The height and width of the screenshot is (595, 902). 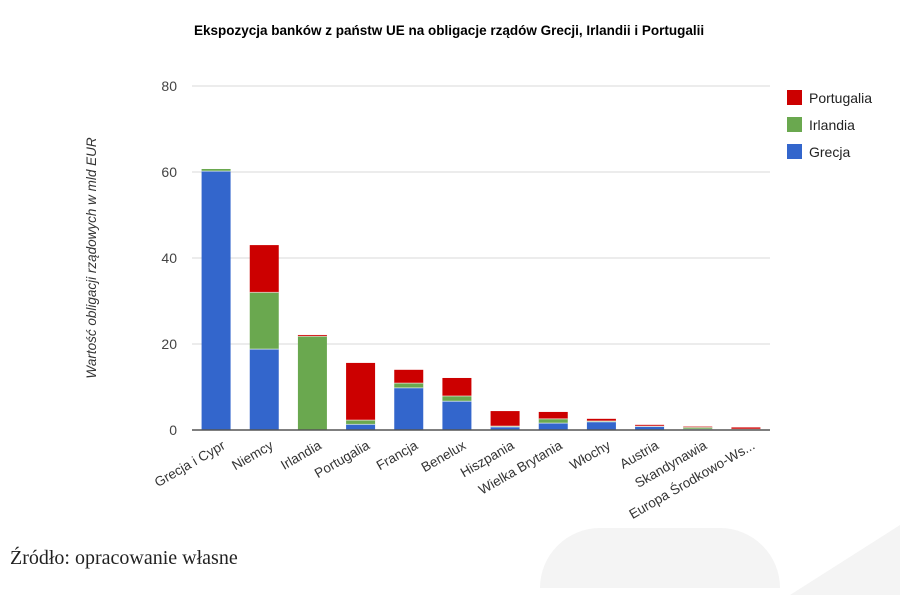 I want to click on x-tick-label: Włochy, so click(x=590, y=454).